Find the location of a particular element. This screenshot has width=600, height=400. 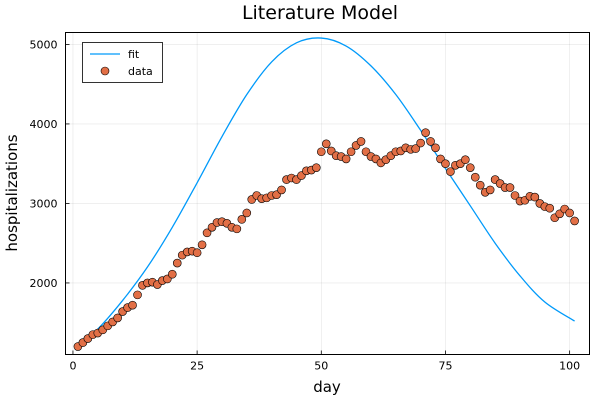

x-tick-label: 100 is located at coordinates (569, 366).